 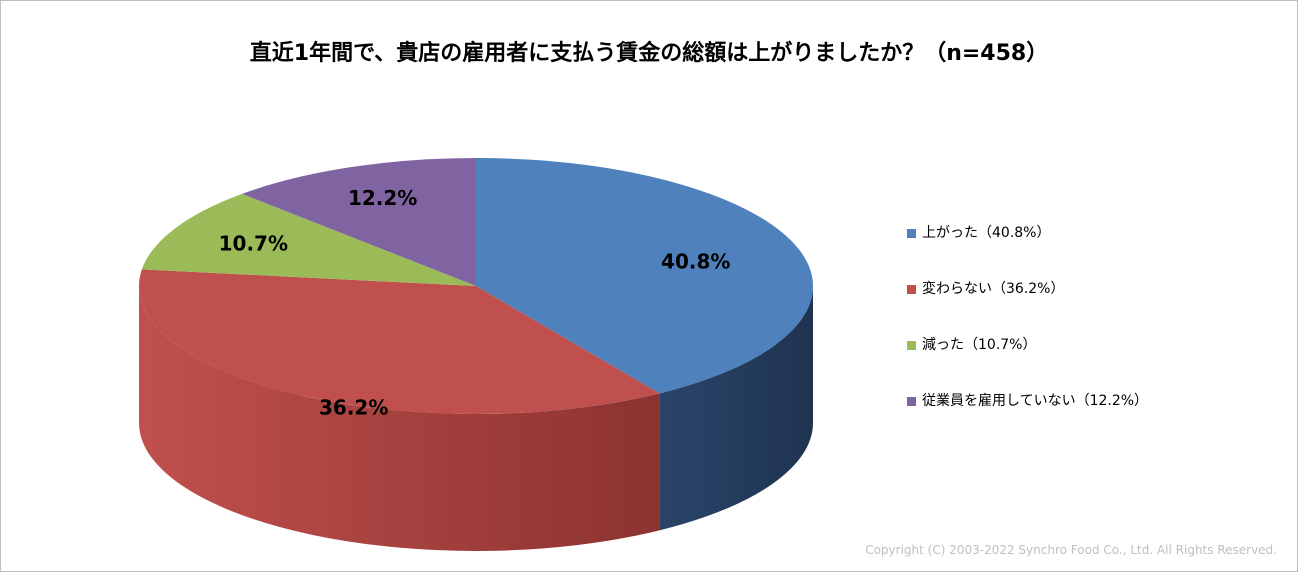 What do you see at coordinates (993, 289) in the screenshot?
I see `legend-label: 変わらない（36.2%）` at bounding box center [993, 289].